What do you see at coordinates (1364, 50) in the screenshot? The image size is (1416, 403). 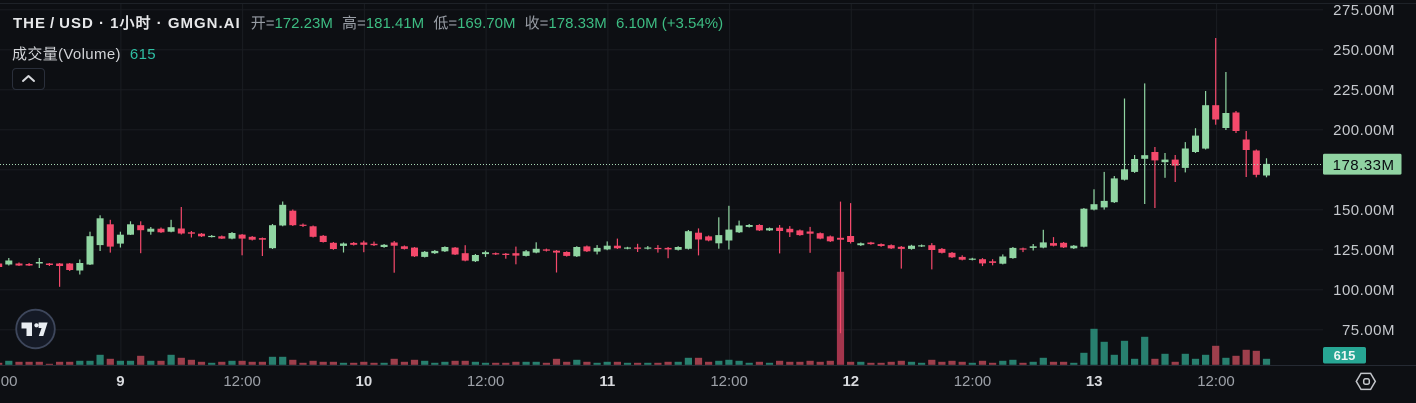 I see `svg-text: 250.00M` at bounding box center [1364, 50].